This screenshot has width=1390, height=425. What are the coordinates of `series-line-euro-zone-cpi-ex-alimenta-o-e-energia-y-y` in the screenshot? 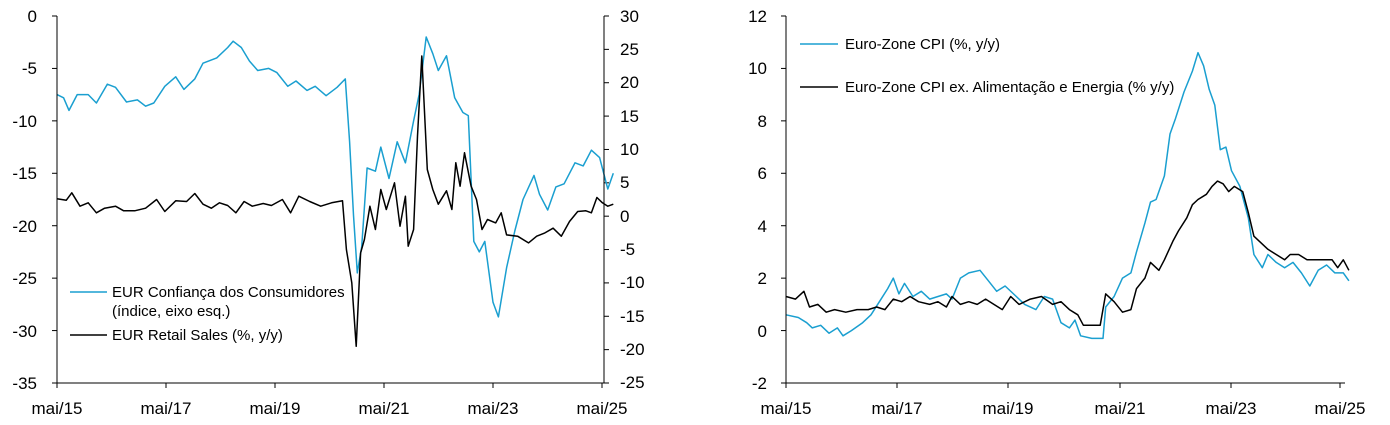 It's located at (1067, 253).